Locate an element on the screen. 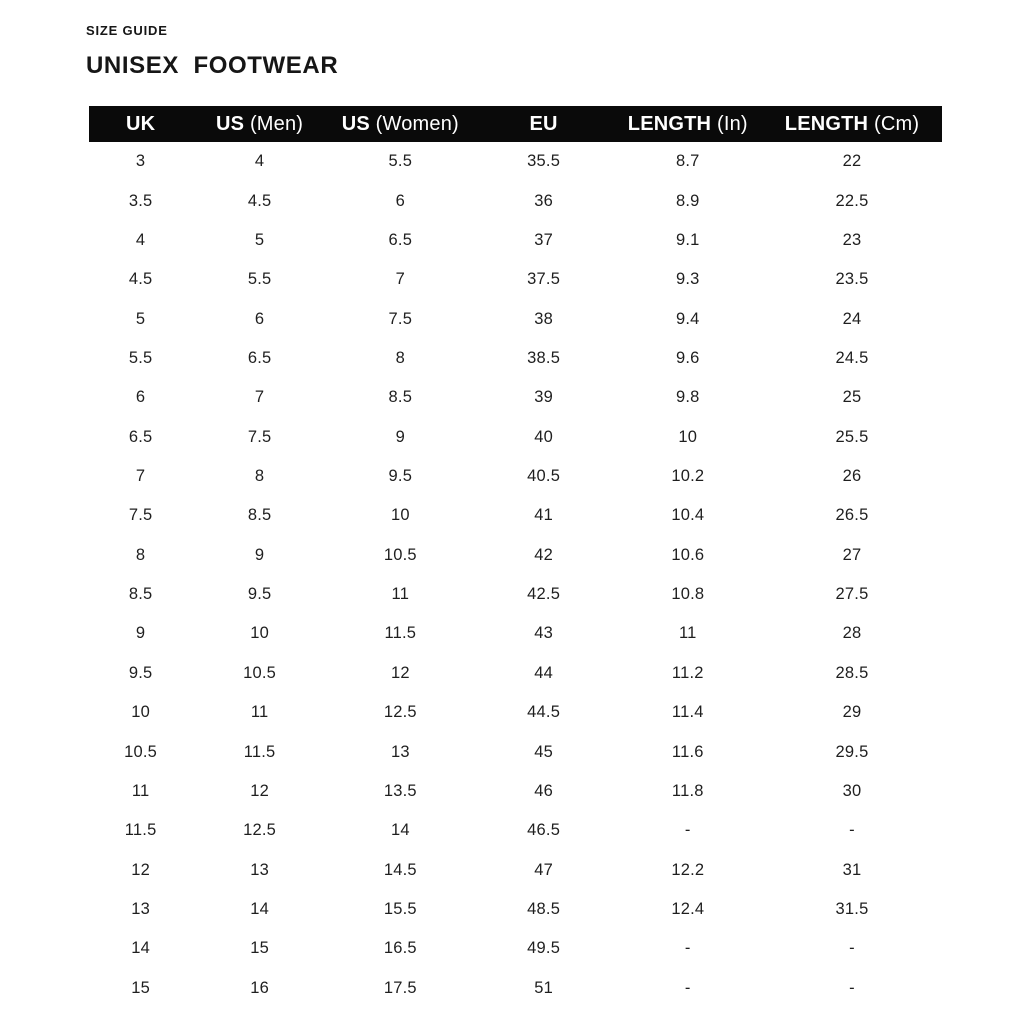 The width and height of the screenshot is (1024, 1024). table-cell: 31.5 is located at coordinates (852, 909).